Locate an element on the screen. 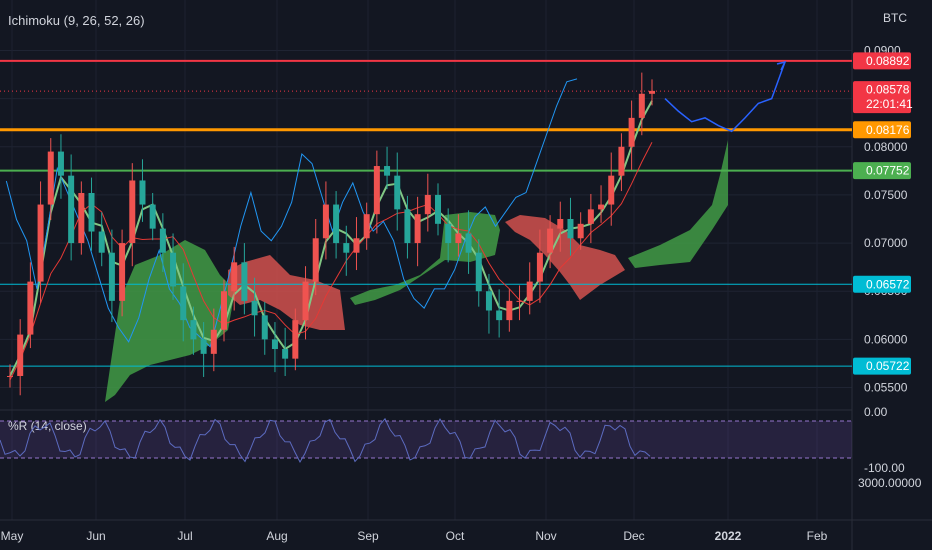  time-axis: May Jun Jul Aug Sep Oct Nov Dec 2022 Feb is located at coordinates (414, 536).